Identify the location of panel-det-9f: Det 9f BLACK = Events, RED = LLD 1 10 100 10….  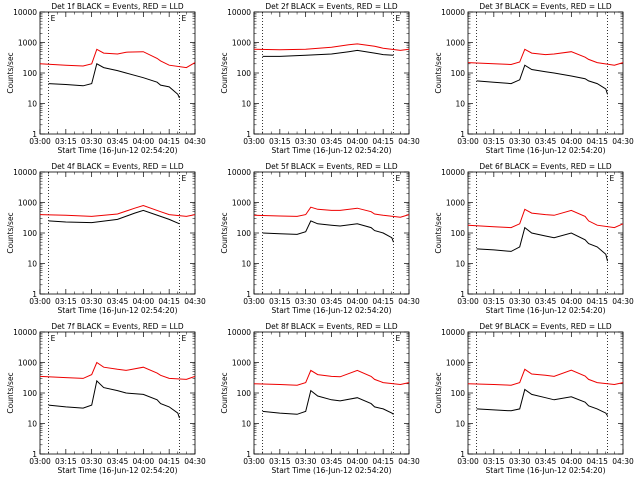
(534, 398).